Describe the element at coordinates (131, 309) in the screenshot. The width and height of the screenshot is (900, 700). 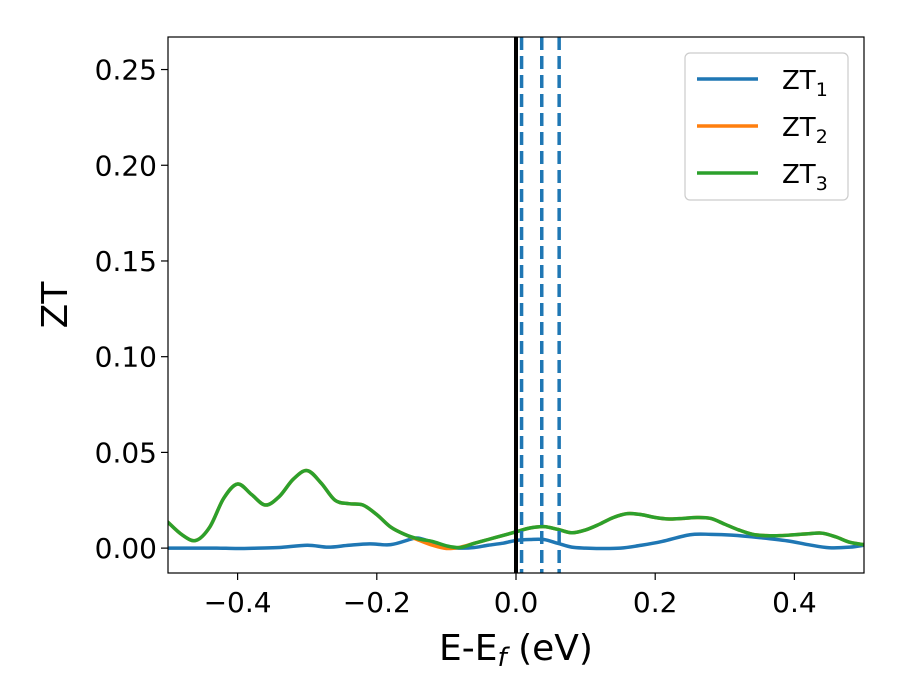
I see `y-axis: 0.00 0.05 0.10 0.15 0.20 0.25` at that location.